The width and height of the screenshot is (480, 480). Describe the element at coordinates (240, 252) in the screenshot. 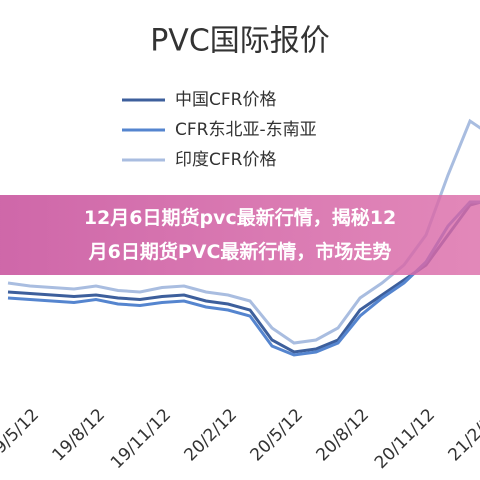

I see `banner-line: 月6日期货PVC最新行情，市场走势` at that location.